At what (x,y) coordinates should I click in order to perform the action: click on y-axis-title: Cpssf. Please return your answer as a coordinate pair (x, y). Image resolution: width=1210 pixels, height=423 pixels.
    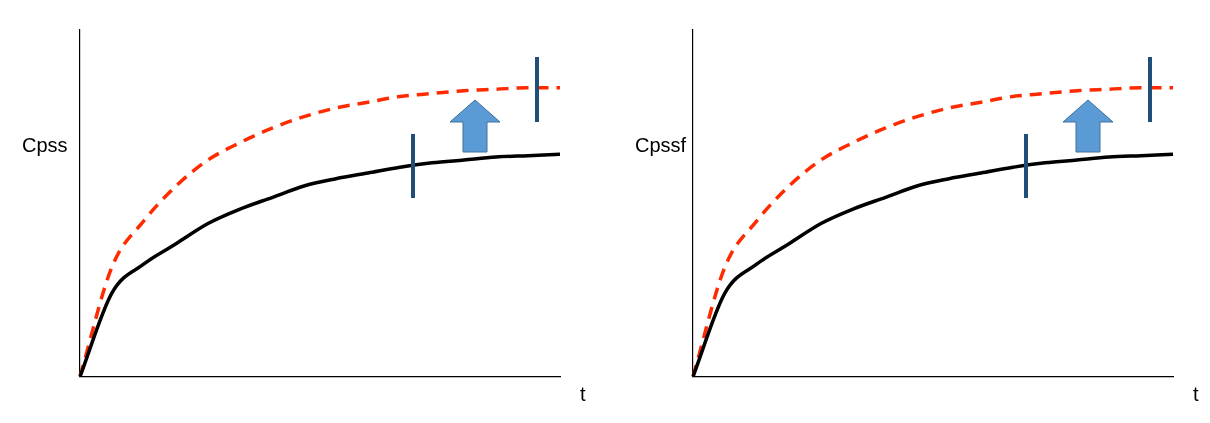
    Looking at the image, I should click on (661, 145).